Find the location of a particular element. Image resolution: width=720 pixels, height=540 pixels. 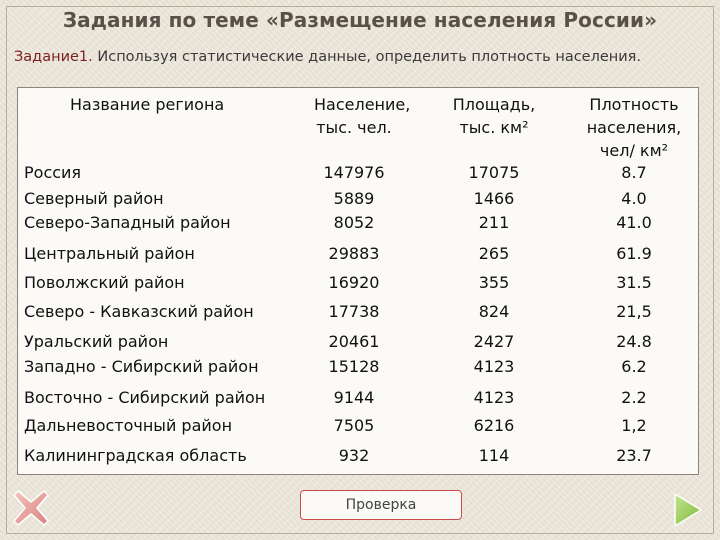

cell-region-name: Северо-Западный район is located at coordinates (127, 222).